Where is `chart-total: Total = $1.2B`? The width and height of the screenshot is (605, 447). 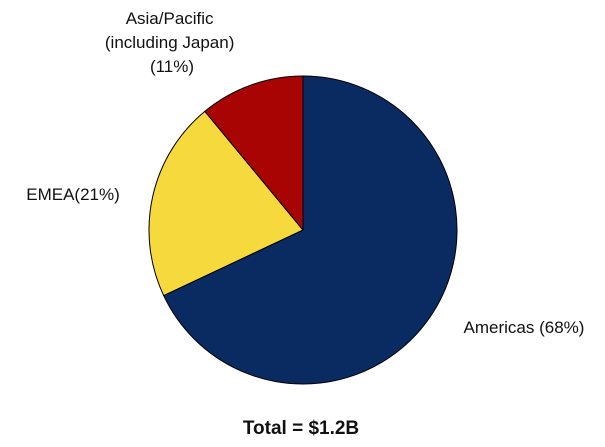
chart-total: Total = $1.2B is located at coordinates (301, 428).